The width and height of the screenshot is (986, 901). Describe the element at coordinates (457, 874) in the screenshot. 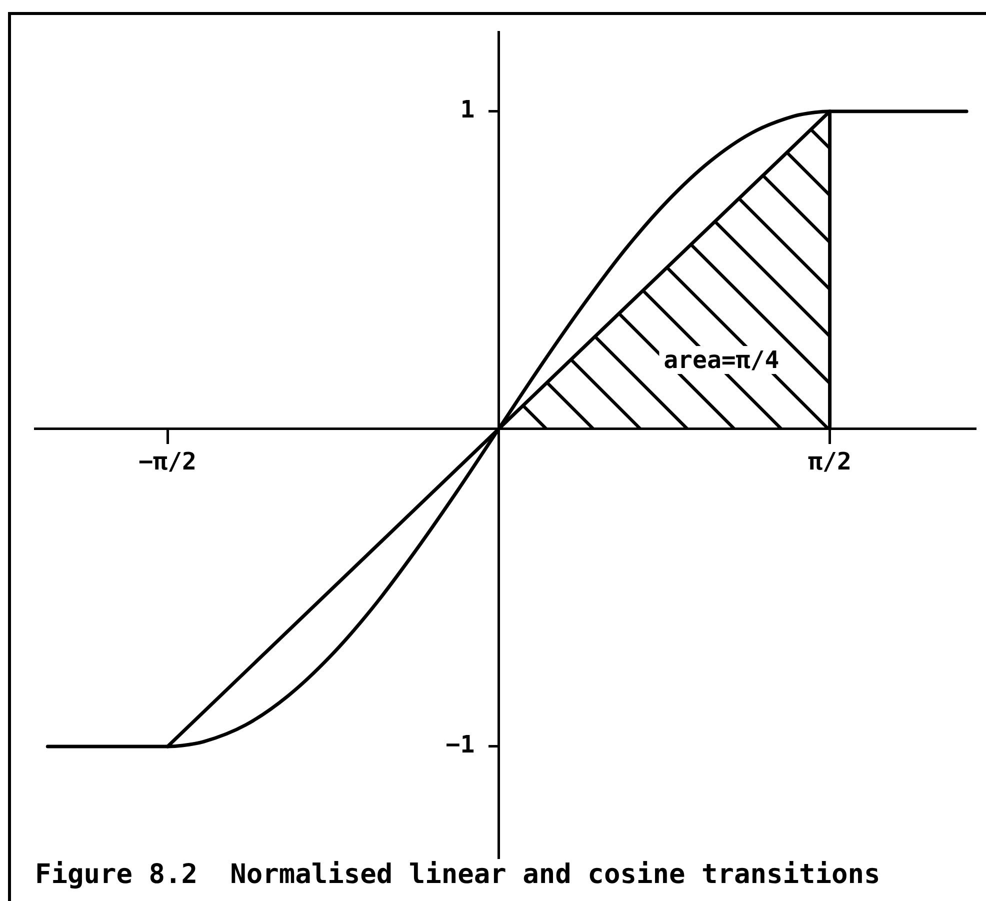

I see `text: Figure 8.2 Normalised linear and cosine transitions` at that location.